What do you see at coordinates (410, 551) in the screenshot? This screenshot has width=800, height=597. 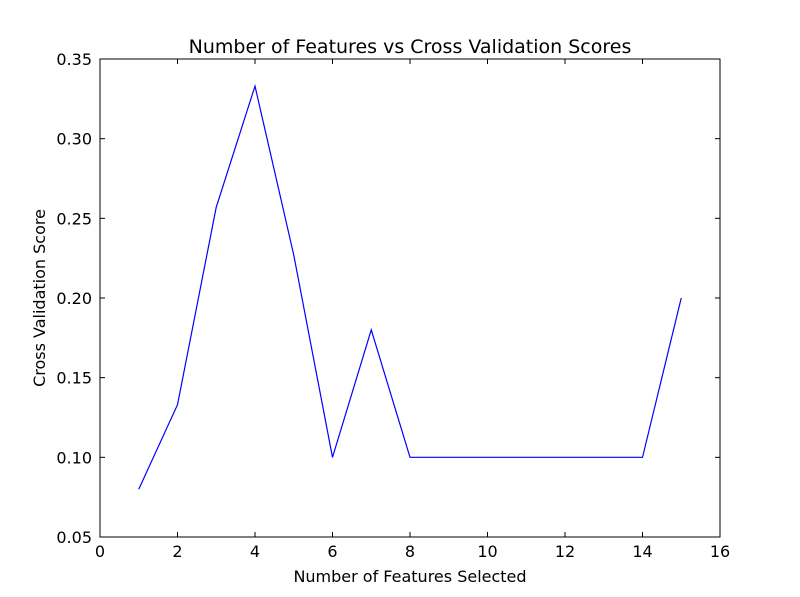 I see `x-tick-label: 8` at bounding box center [410, 551].